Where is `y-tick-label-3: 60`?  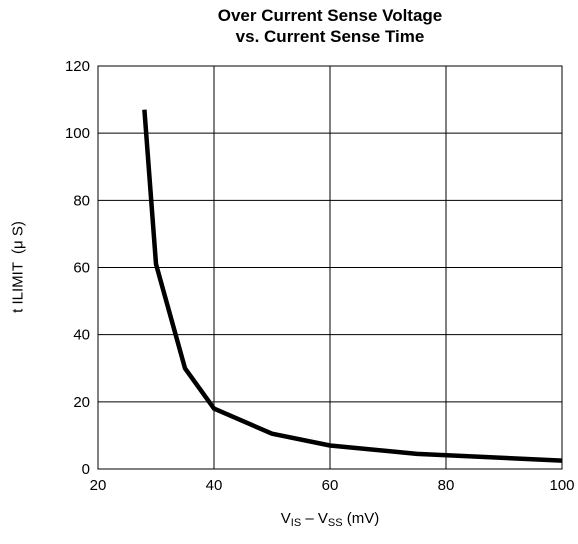 y-tick-label-3: 60 is located at coordinates (81, 268).